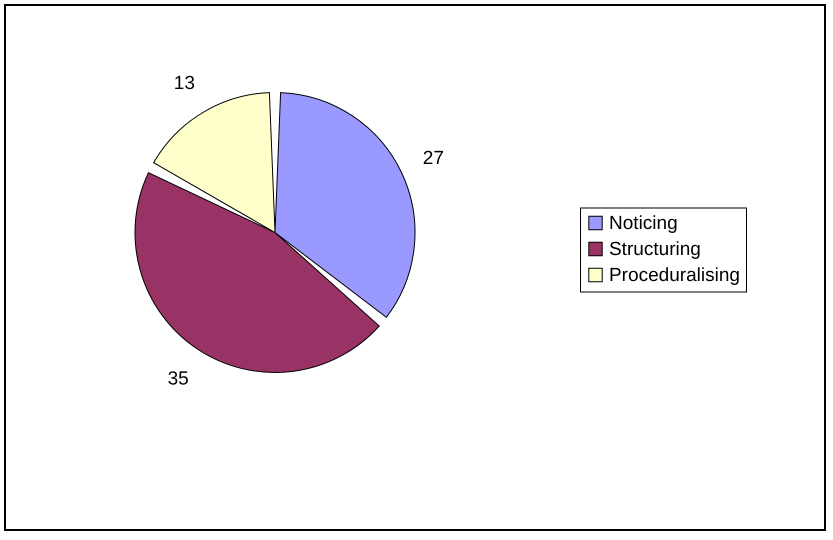  Describe the element at coordinates (655, 249) in the screenshot. I see `legend-label: Structuring` at that location.